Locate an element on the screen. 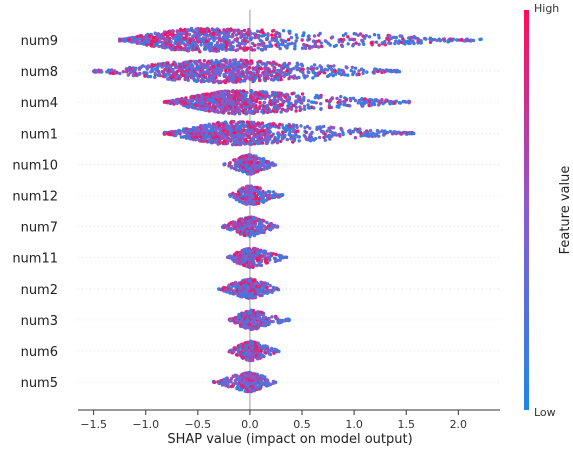 The height and width of the screenshot is (455, 573). beeswarm-num4 is located at coordinates (286, 102).